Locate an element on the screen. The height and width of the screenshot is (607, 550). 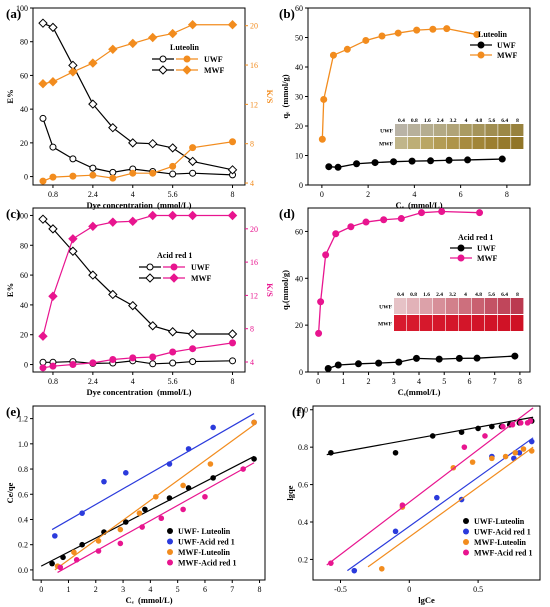
dye-annotation: Acid red 1 is located at coordinates (475, 237).